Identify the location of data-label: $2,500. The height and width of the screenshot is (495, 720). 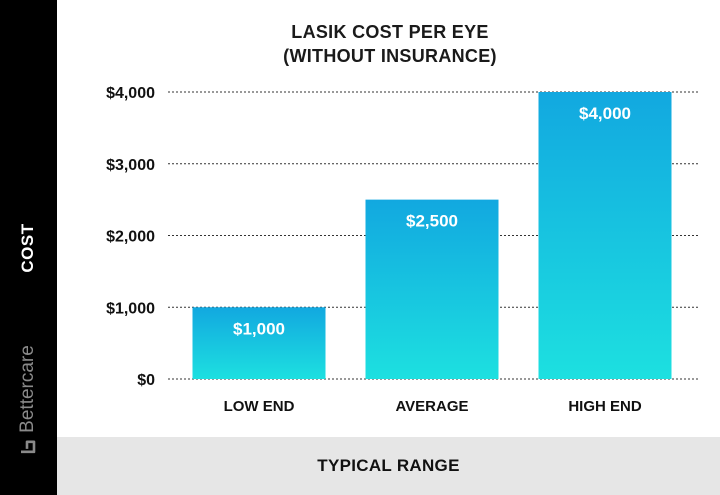
(432, 221).